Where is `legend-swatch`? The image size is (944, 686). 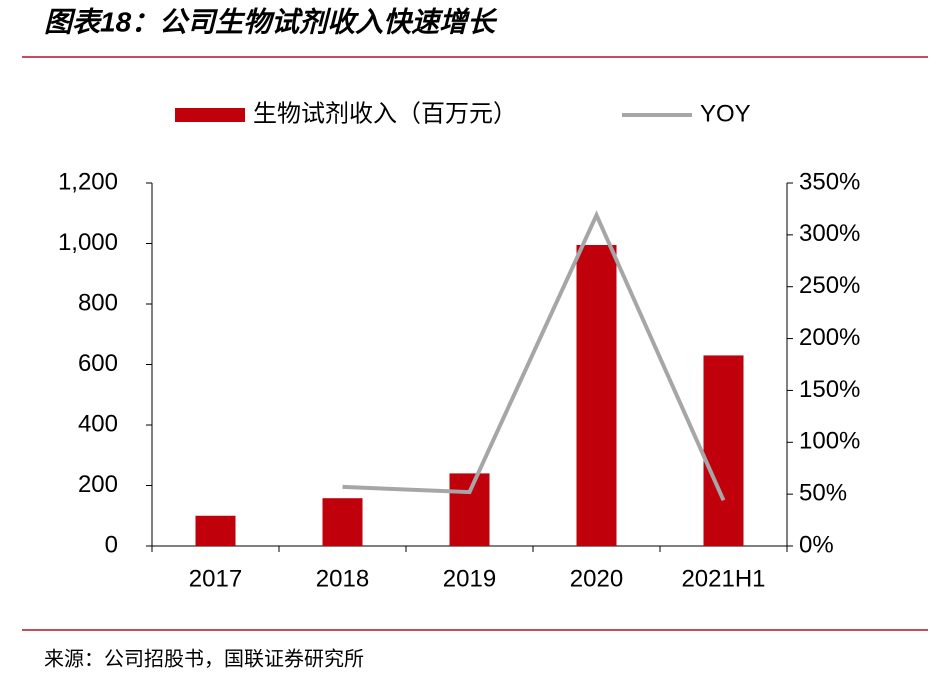 legend-swatch is located at coordinates (210, 115).